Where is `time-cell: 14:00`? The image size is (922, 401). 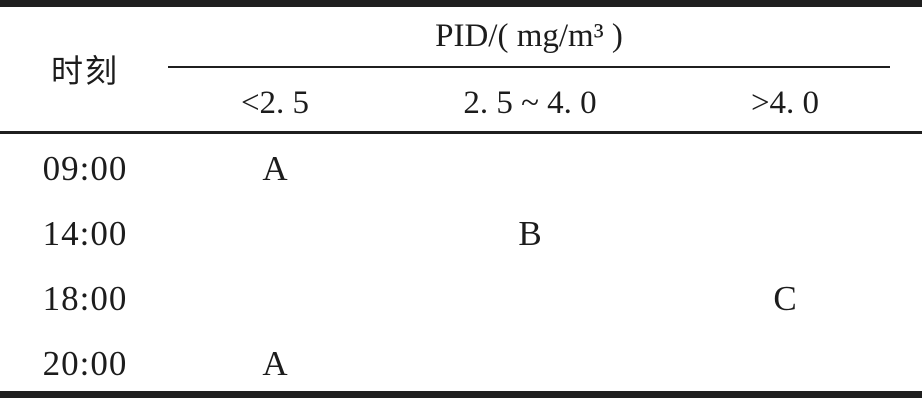
time-cell: 14:00 is located at coordinates (85, 233).